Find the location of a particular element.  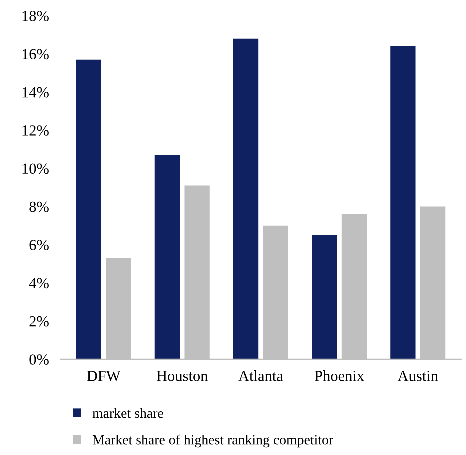

legend-label: market share is located at coordinates (128, 413).